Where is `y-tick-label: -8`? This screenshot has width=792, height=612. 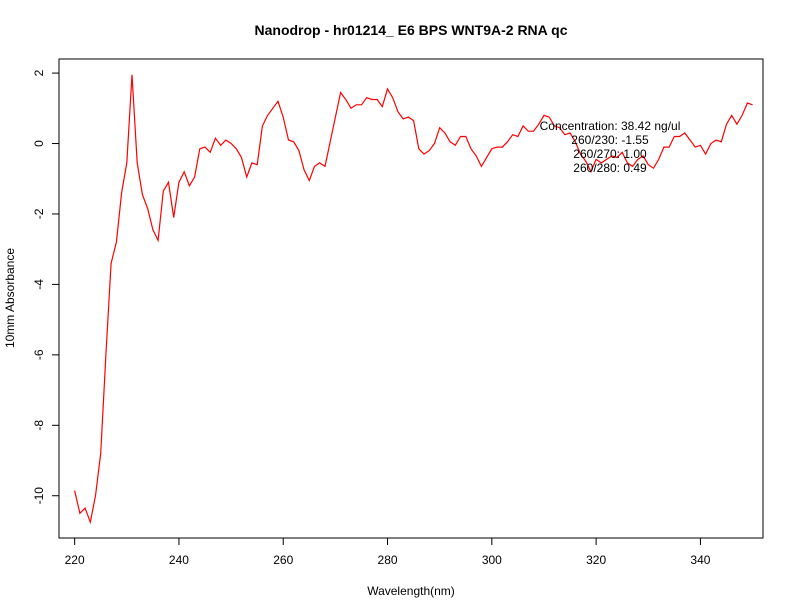
y-tick-label: -8 is located at coordinates (39, 425).